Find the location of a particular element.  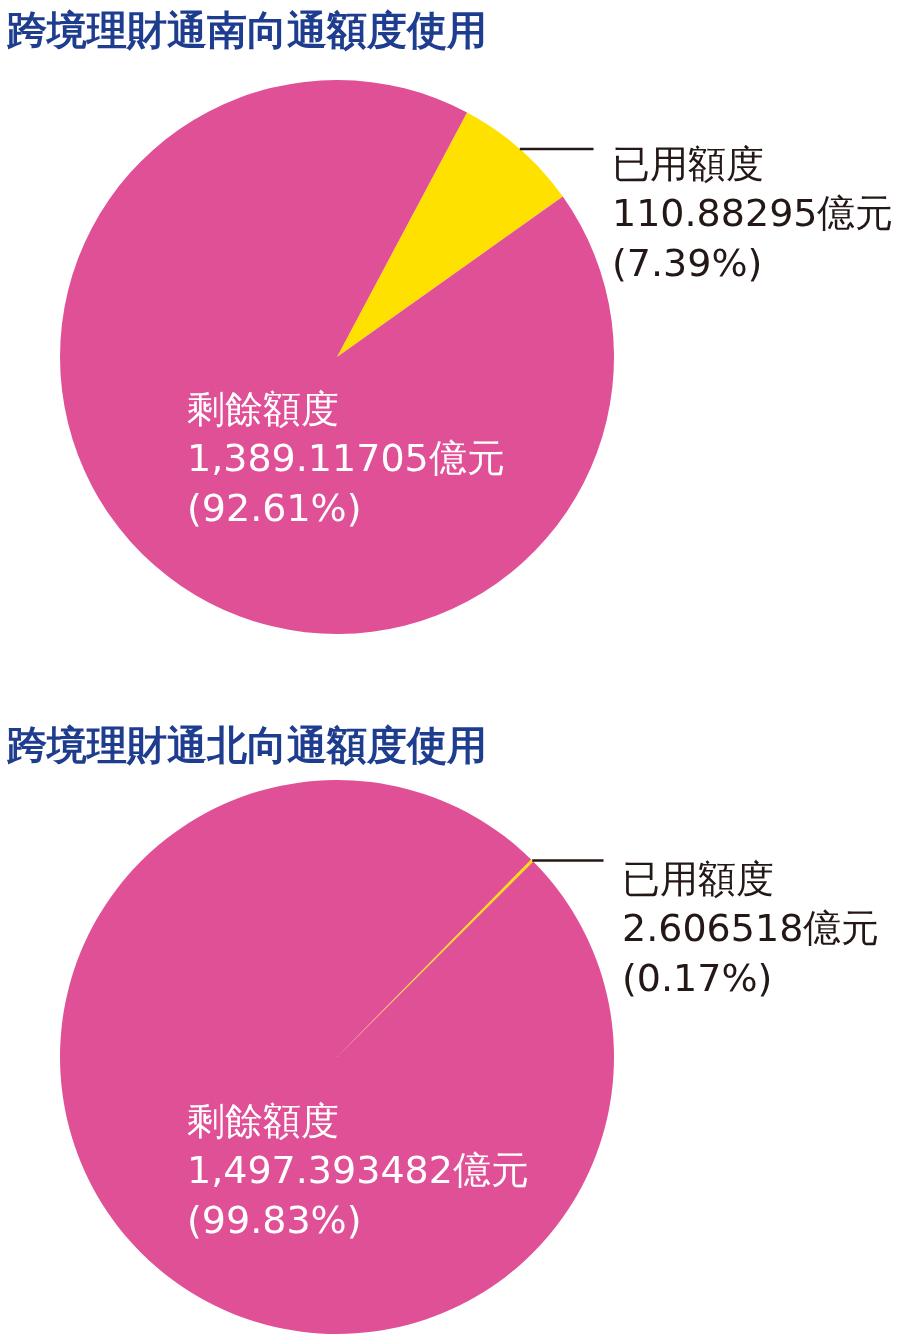

data-label: 1,497.393482億元 (99.83%) is located at coordinates (358, 1195).